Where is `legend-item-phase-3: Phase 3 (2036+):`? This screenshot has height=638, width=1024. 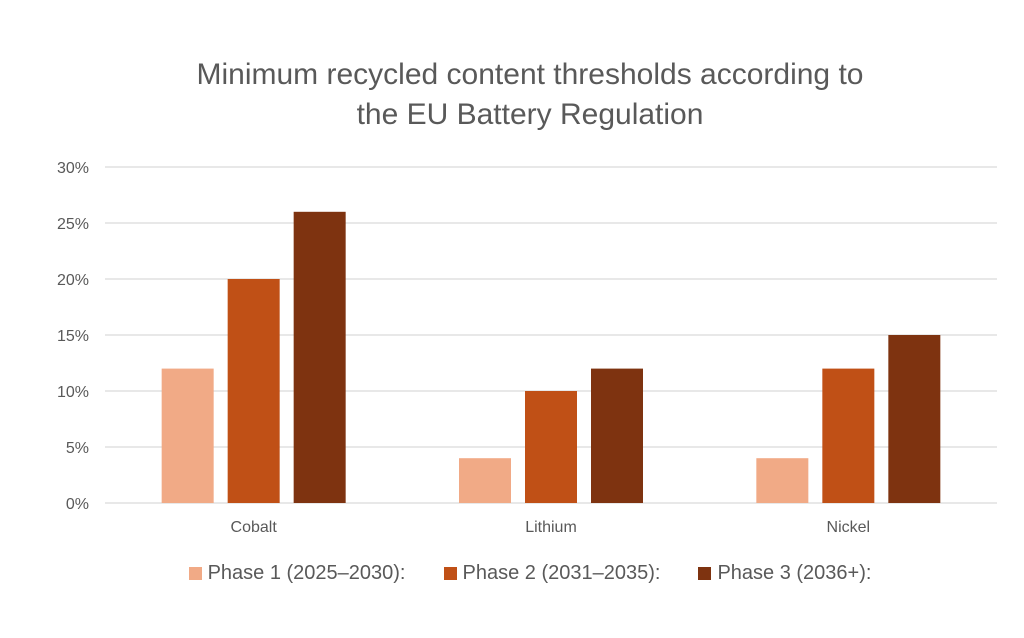
legend-item-phase-3: Phase 3 (2036+): is located at coordinates (784, 573).